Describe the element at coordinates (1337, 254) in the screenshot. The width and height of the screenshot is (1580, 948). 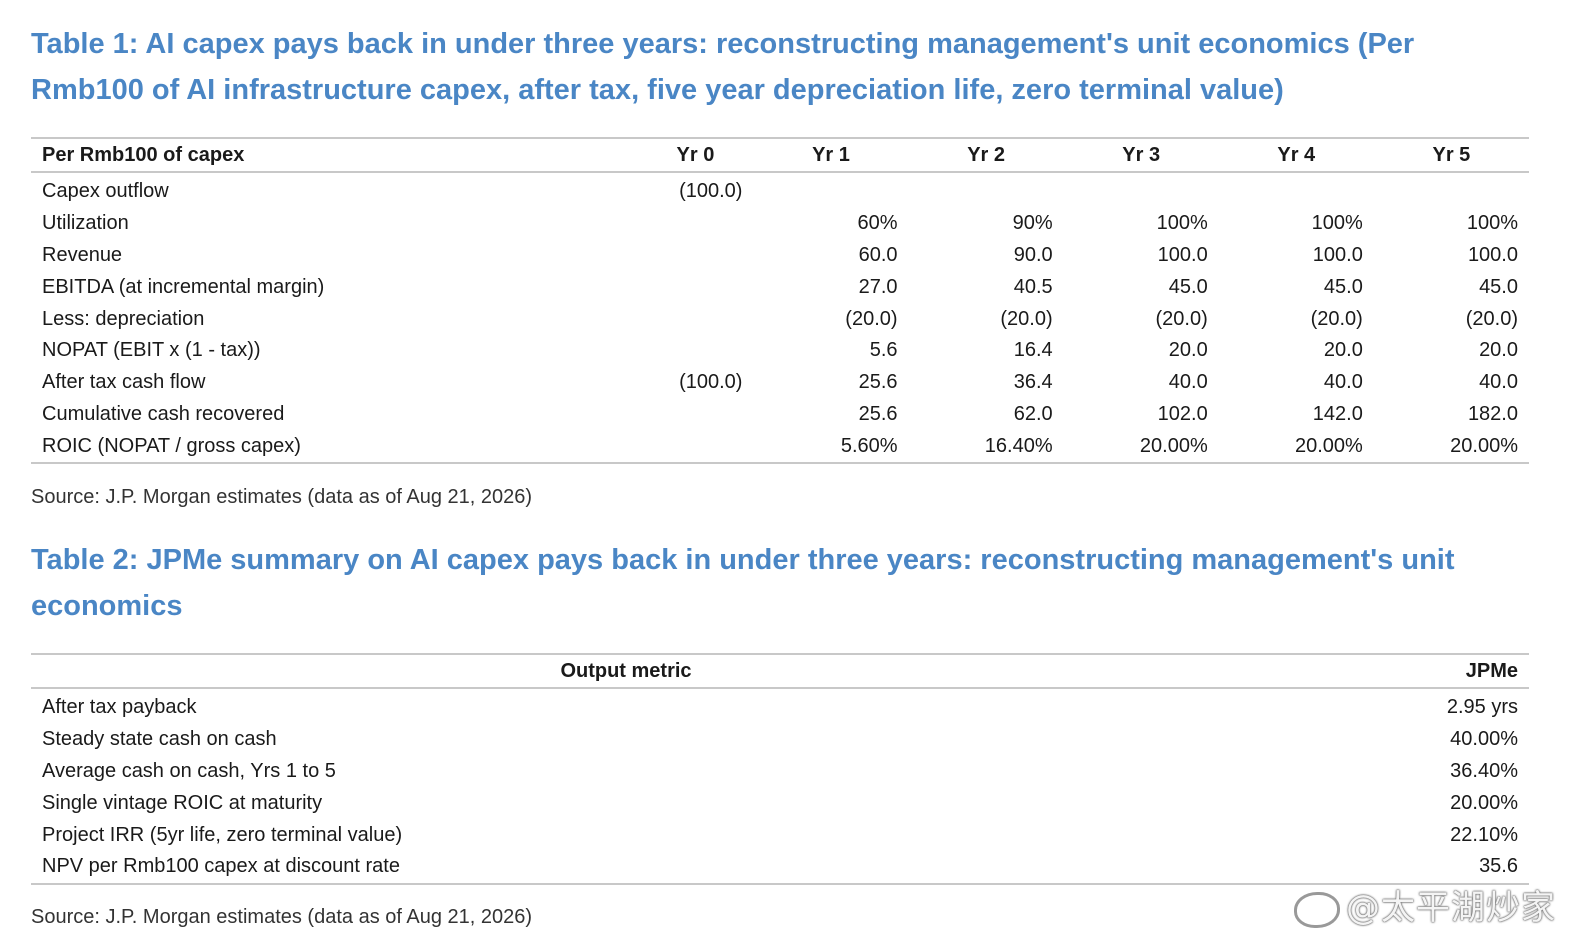
I see `table1-cell-yr4: 100.0` at that location.